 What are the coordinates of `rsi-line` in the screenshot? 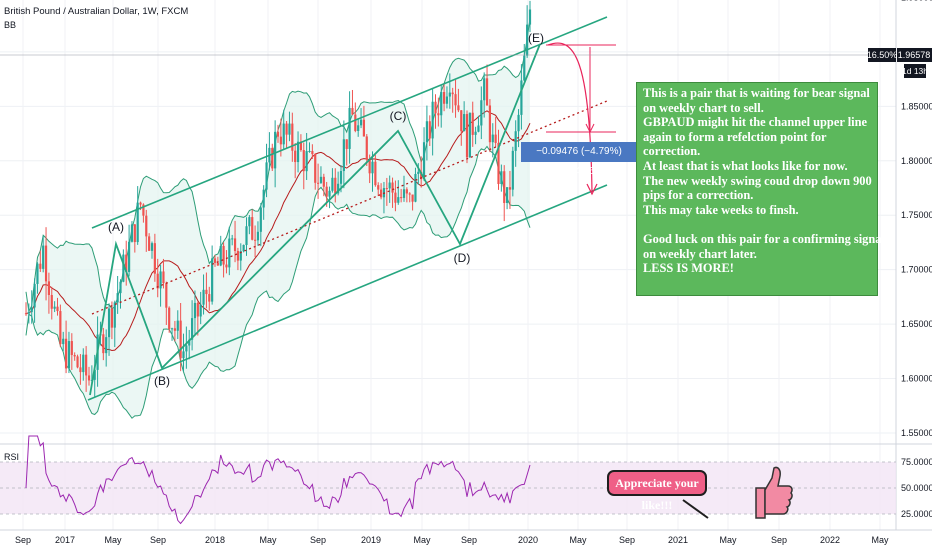 It's located at (278, 480).